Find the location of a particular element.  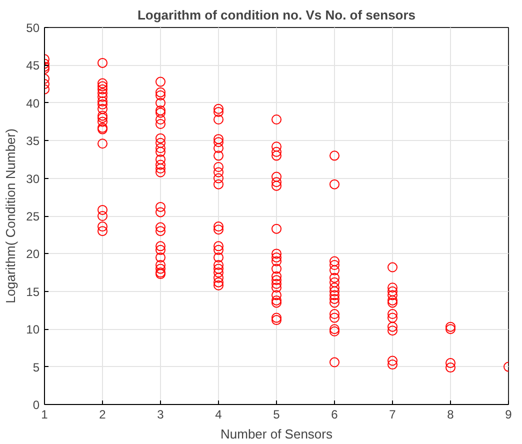

x-tick-label: 4 is located at coordinates (218, 415).